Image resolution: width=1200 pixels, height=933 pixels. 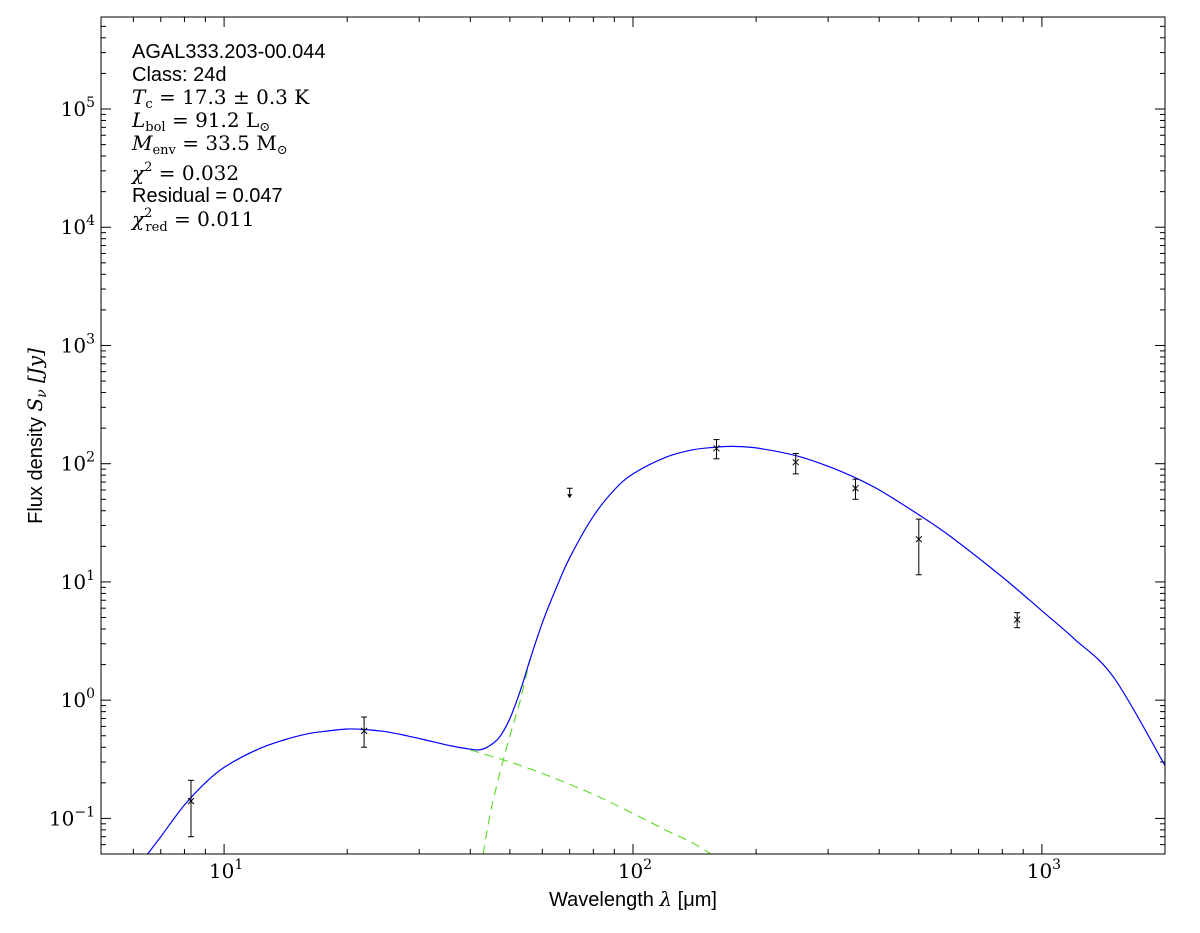 I want to click on y-axis-label-symbol: S, so click(x=35, y=405).